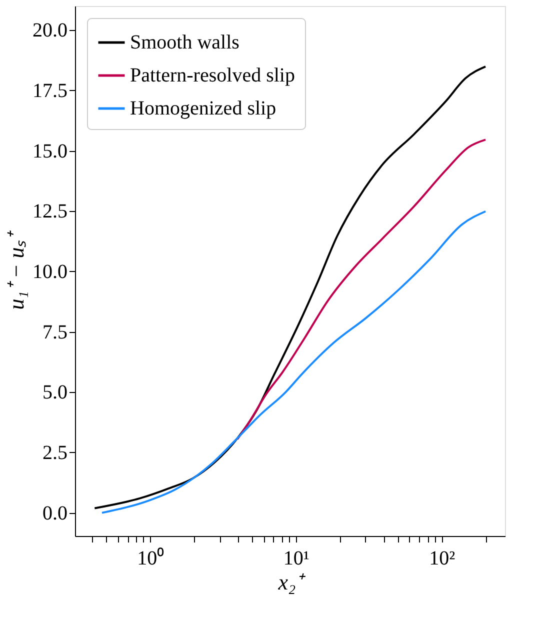 This screenshot has width=556, height=635. What do you see at coordinates (292, 582) in the screenshot?
I see `x-axis-title: x₂⁺` at bounding box center [292, 582].